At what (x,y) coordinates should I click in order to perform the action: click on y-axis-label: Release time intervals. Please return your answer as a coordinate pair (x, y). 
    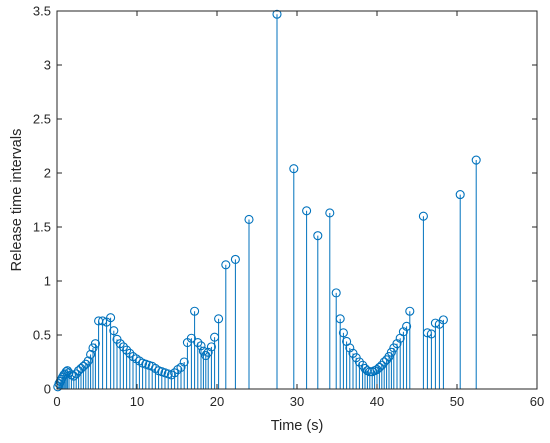
    Looking at the image, I should click on (17, 200).